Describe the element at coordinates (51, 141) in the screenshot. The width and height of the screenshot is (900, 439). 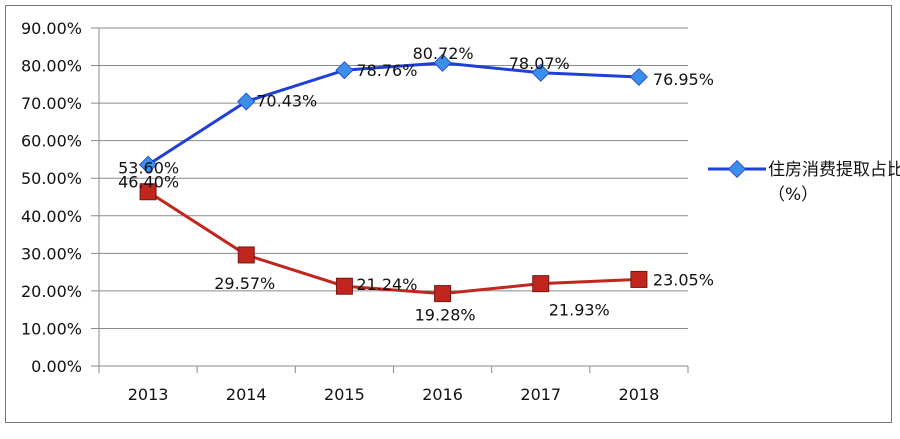
I see `y-tick-label: 60.00%` at that location.